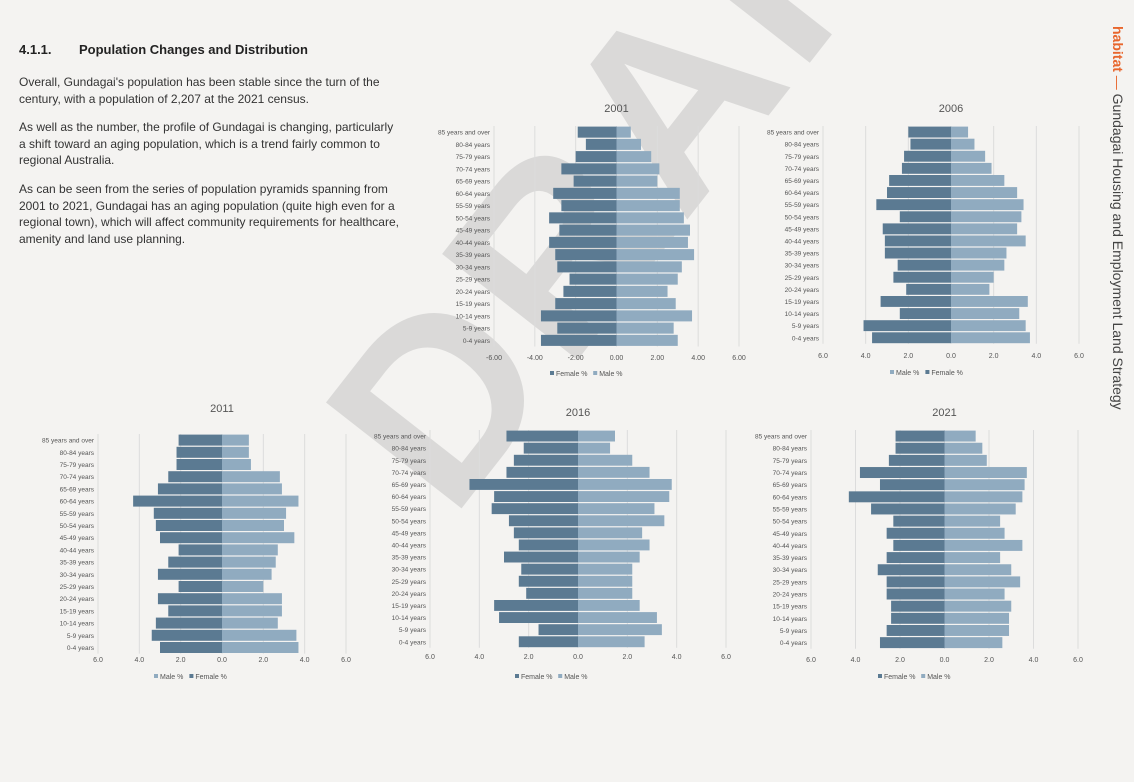  I want to click on category-label: 85 years and over, so click(781, 437).